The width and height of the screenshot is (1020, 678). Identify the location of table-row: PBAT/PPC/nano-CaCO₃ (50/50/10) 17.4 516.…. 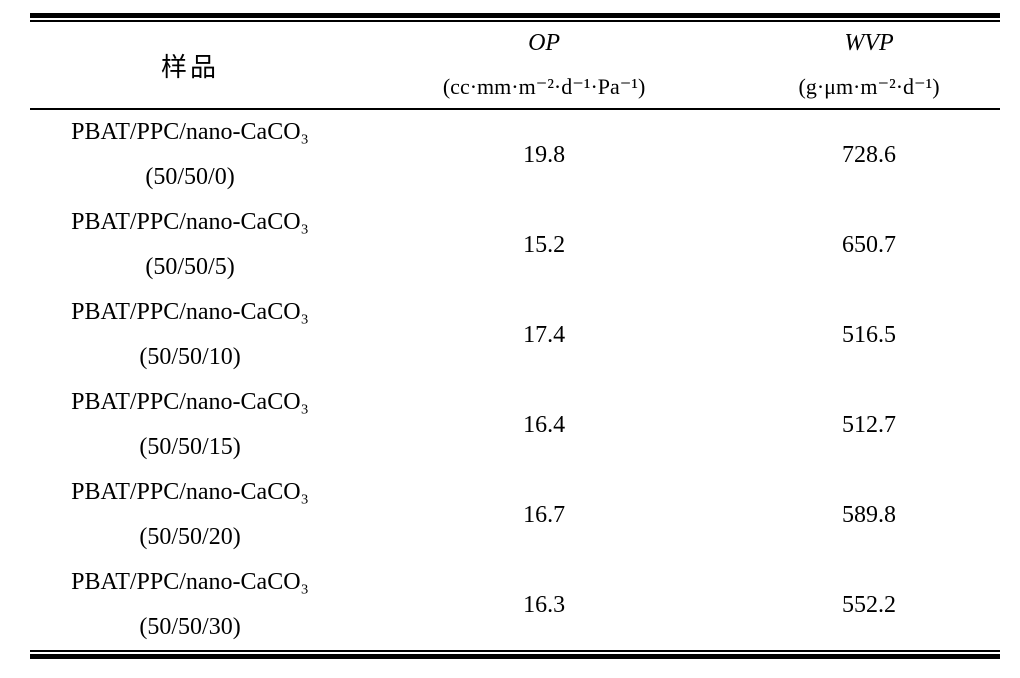
(515, 335).